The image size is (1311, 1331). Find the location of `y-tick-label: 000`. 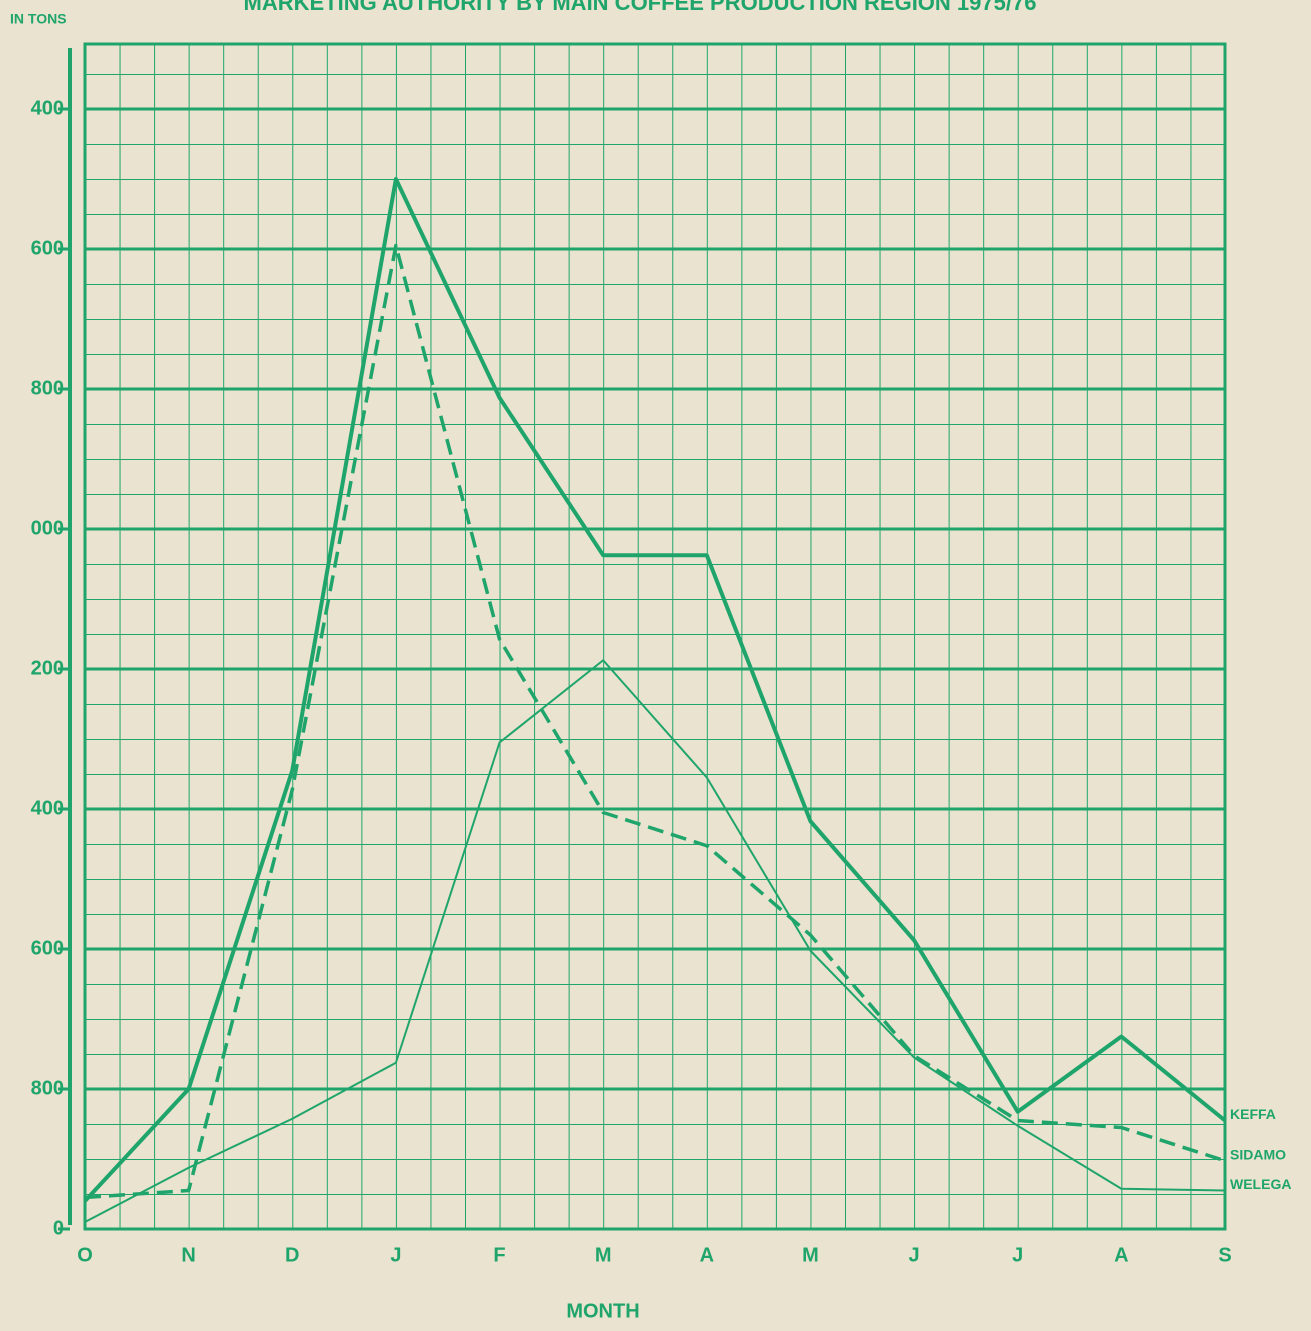

y-tick-label: 000 is located at coordinates (47, 528).